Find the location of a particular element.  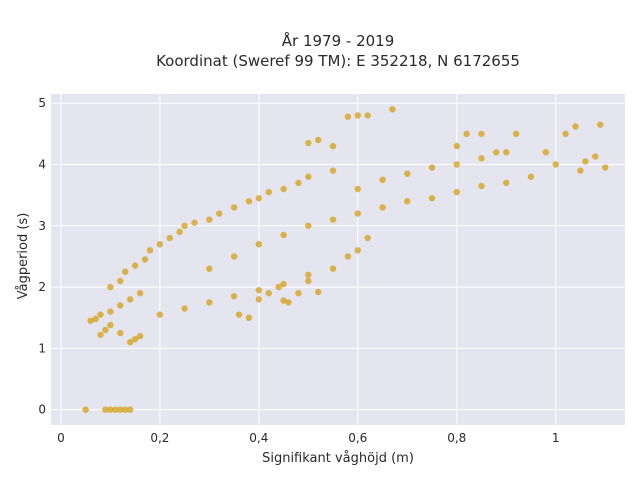

y-tick-label: 1 is located at coordinates (42, 348).